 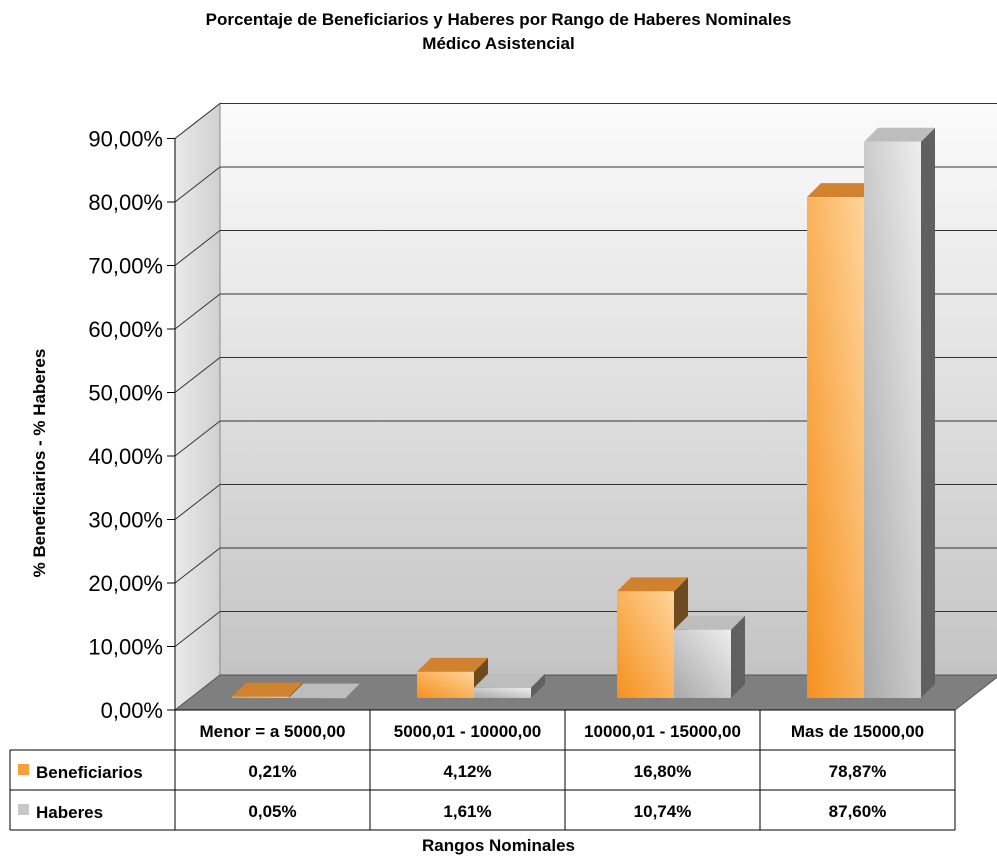 What do you see at coordinates (132, 710) in the screenshot?
I see `y-tick-label: 0,00%` at bounding box center [132, 710].